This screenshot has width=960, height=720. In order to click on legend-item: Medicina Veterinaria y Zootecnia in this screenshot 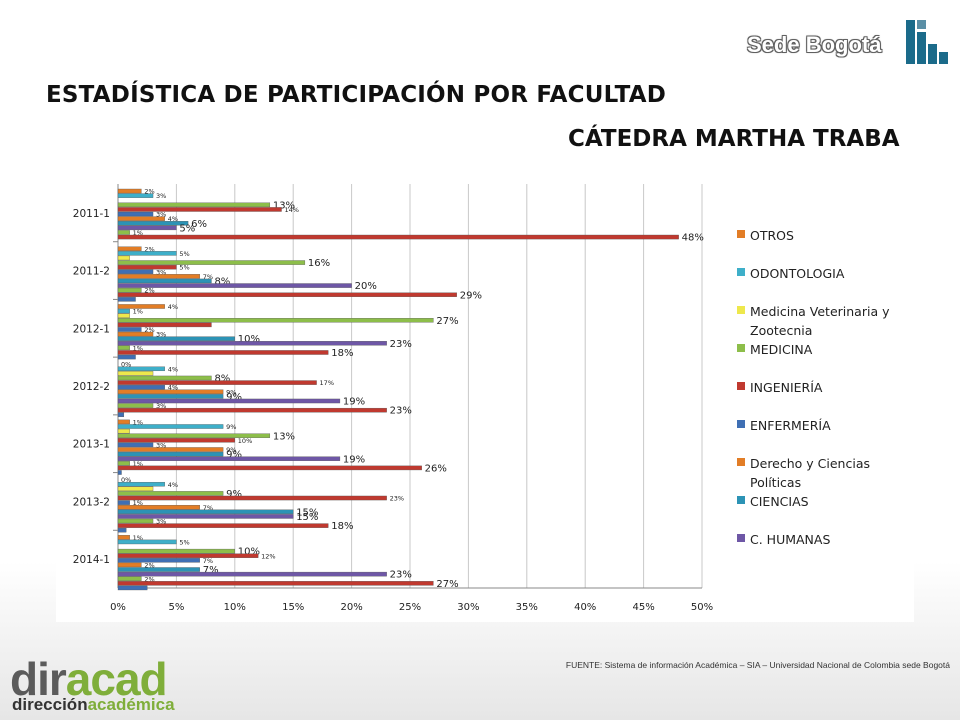, I will do `click(827, 321)`.